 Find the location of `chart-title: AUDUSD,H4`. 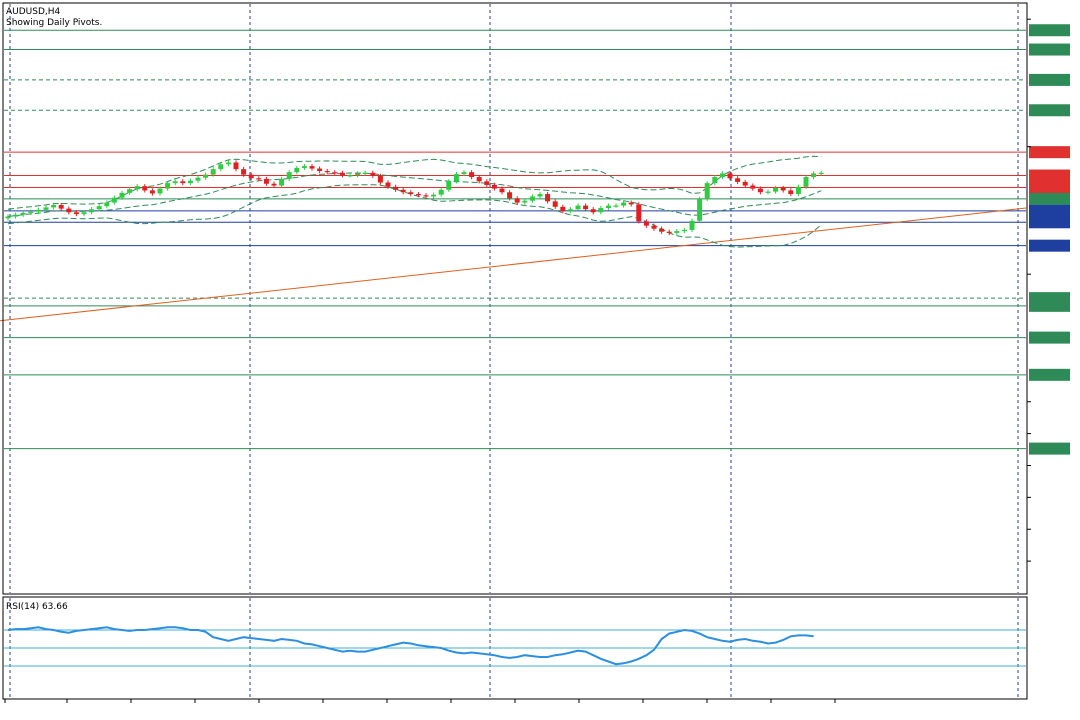

chart-title: AUDUSD,H4 is located at coordinates (33, 12).